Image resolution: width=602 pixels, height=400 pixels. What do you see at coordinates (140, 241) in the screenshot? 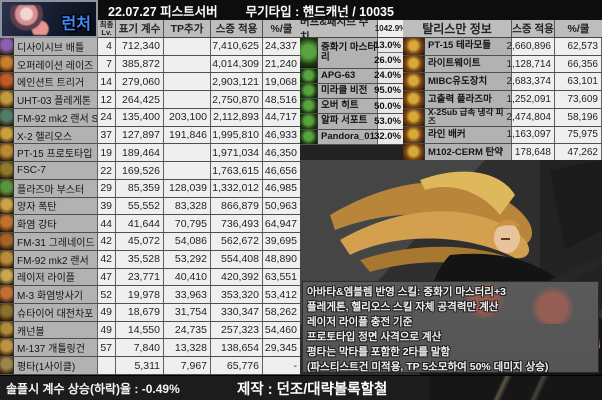
I see `skill-coefficient: 45,072` at bounding box center [140, 241].